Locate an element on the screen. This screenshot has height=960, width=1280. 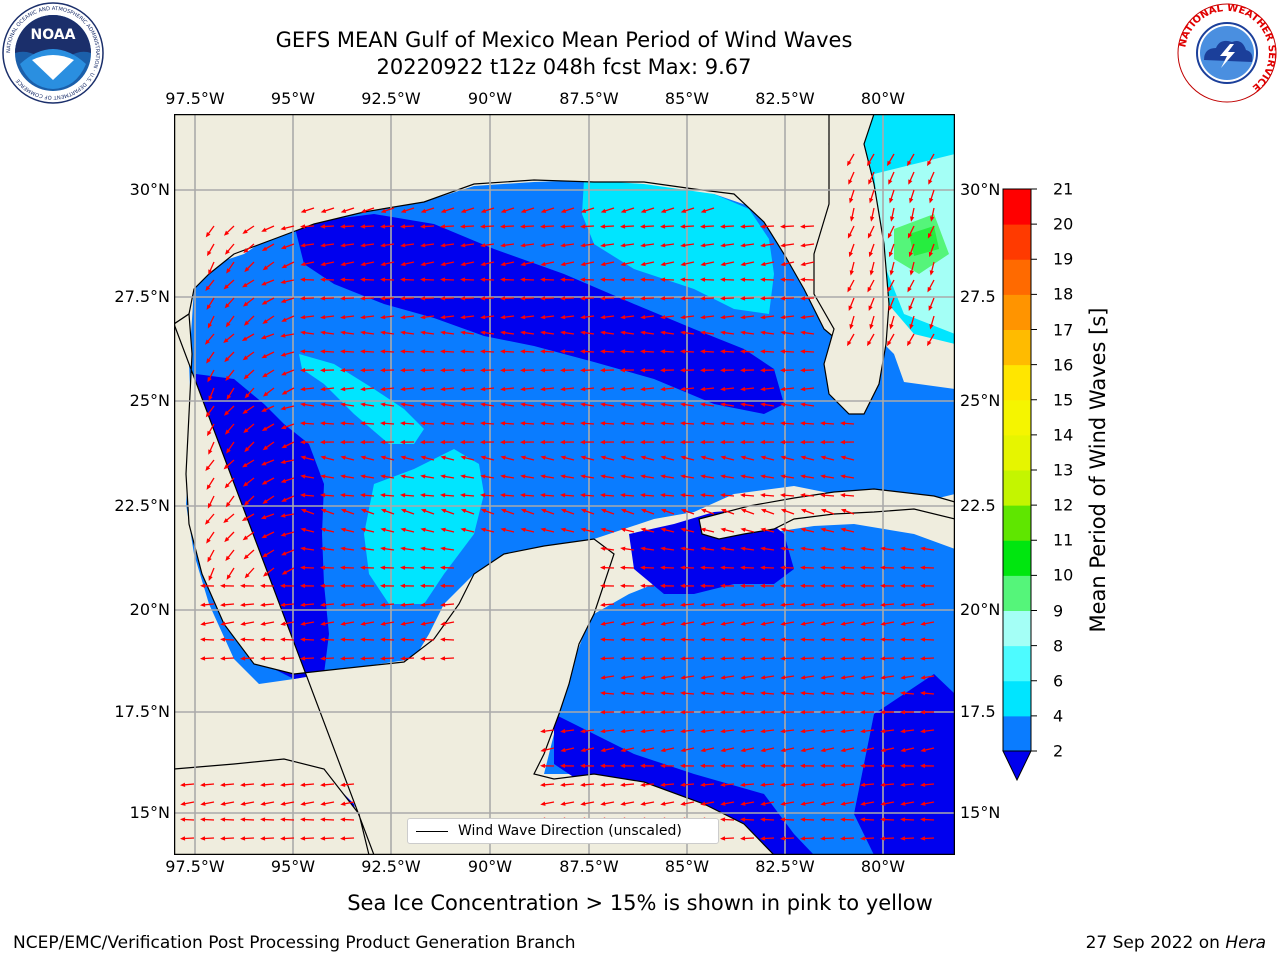
svg-text: NOAA is located at coordinates (53, 35).